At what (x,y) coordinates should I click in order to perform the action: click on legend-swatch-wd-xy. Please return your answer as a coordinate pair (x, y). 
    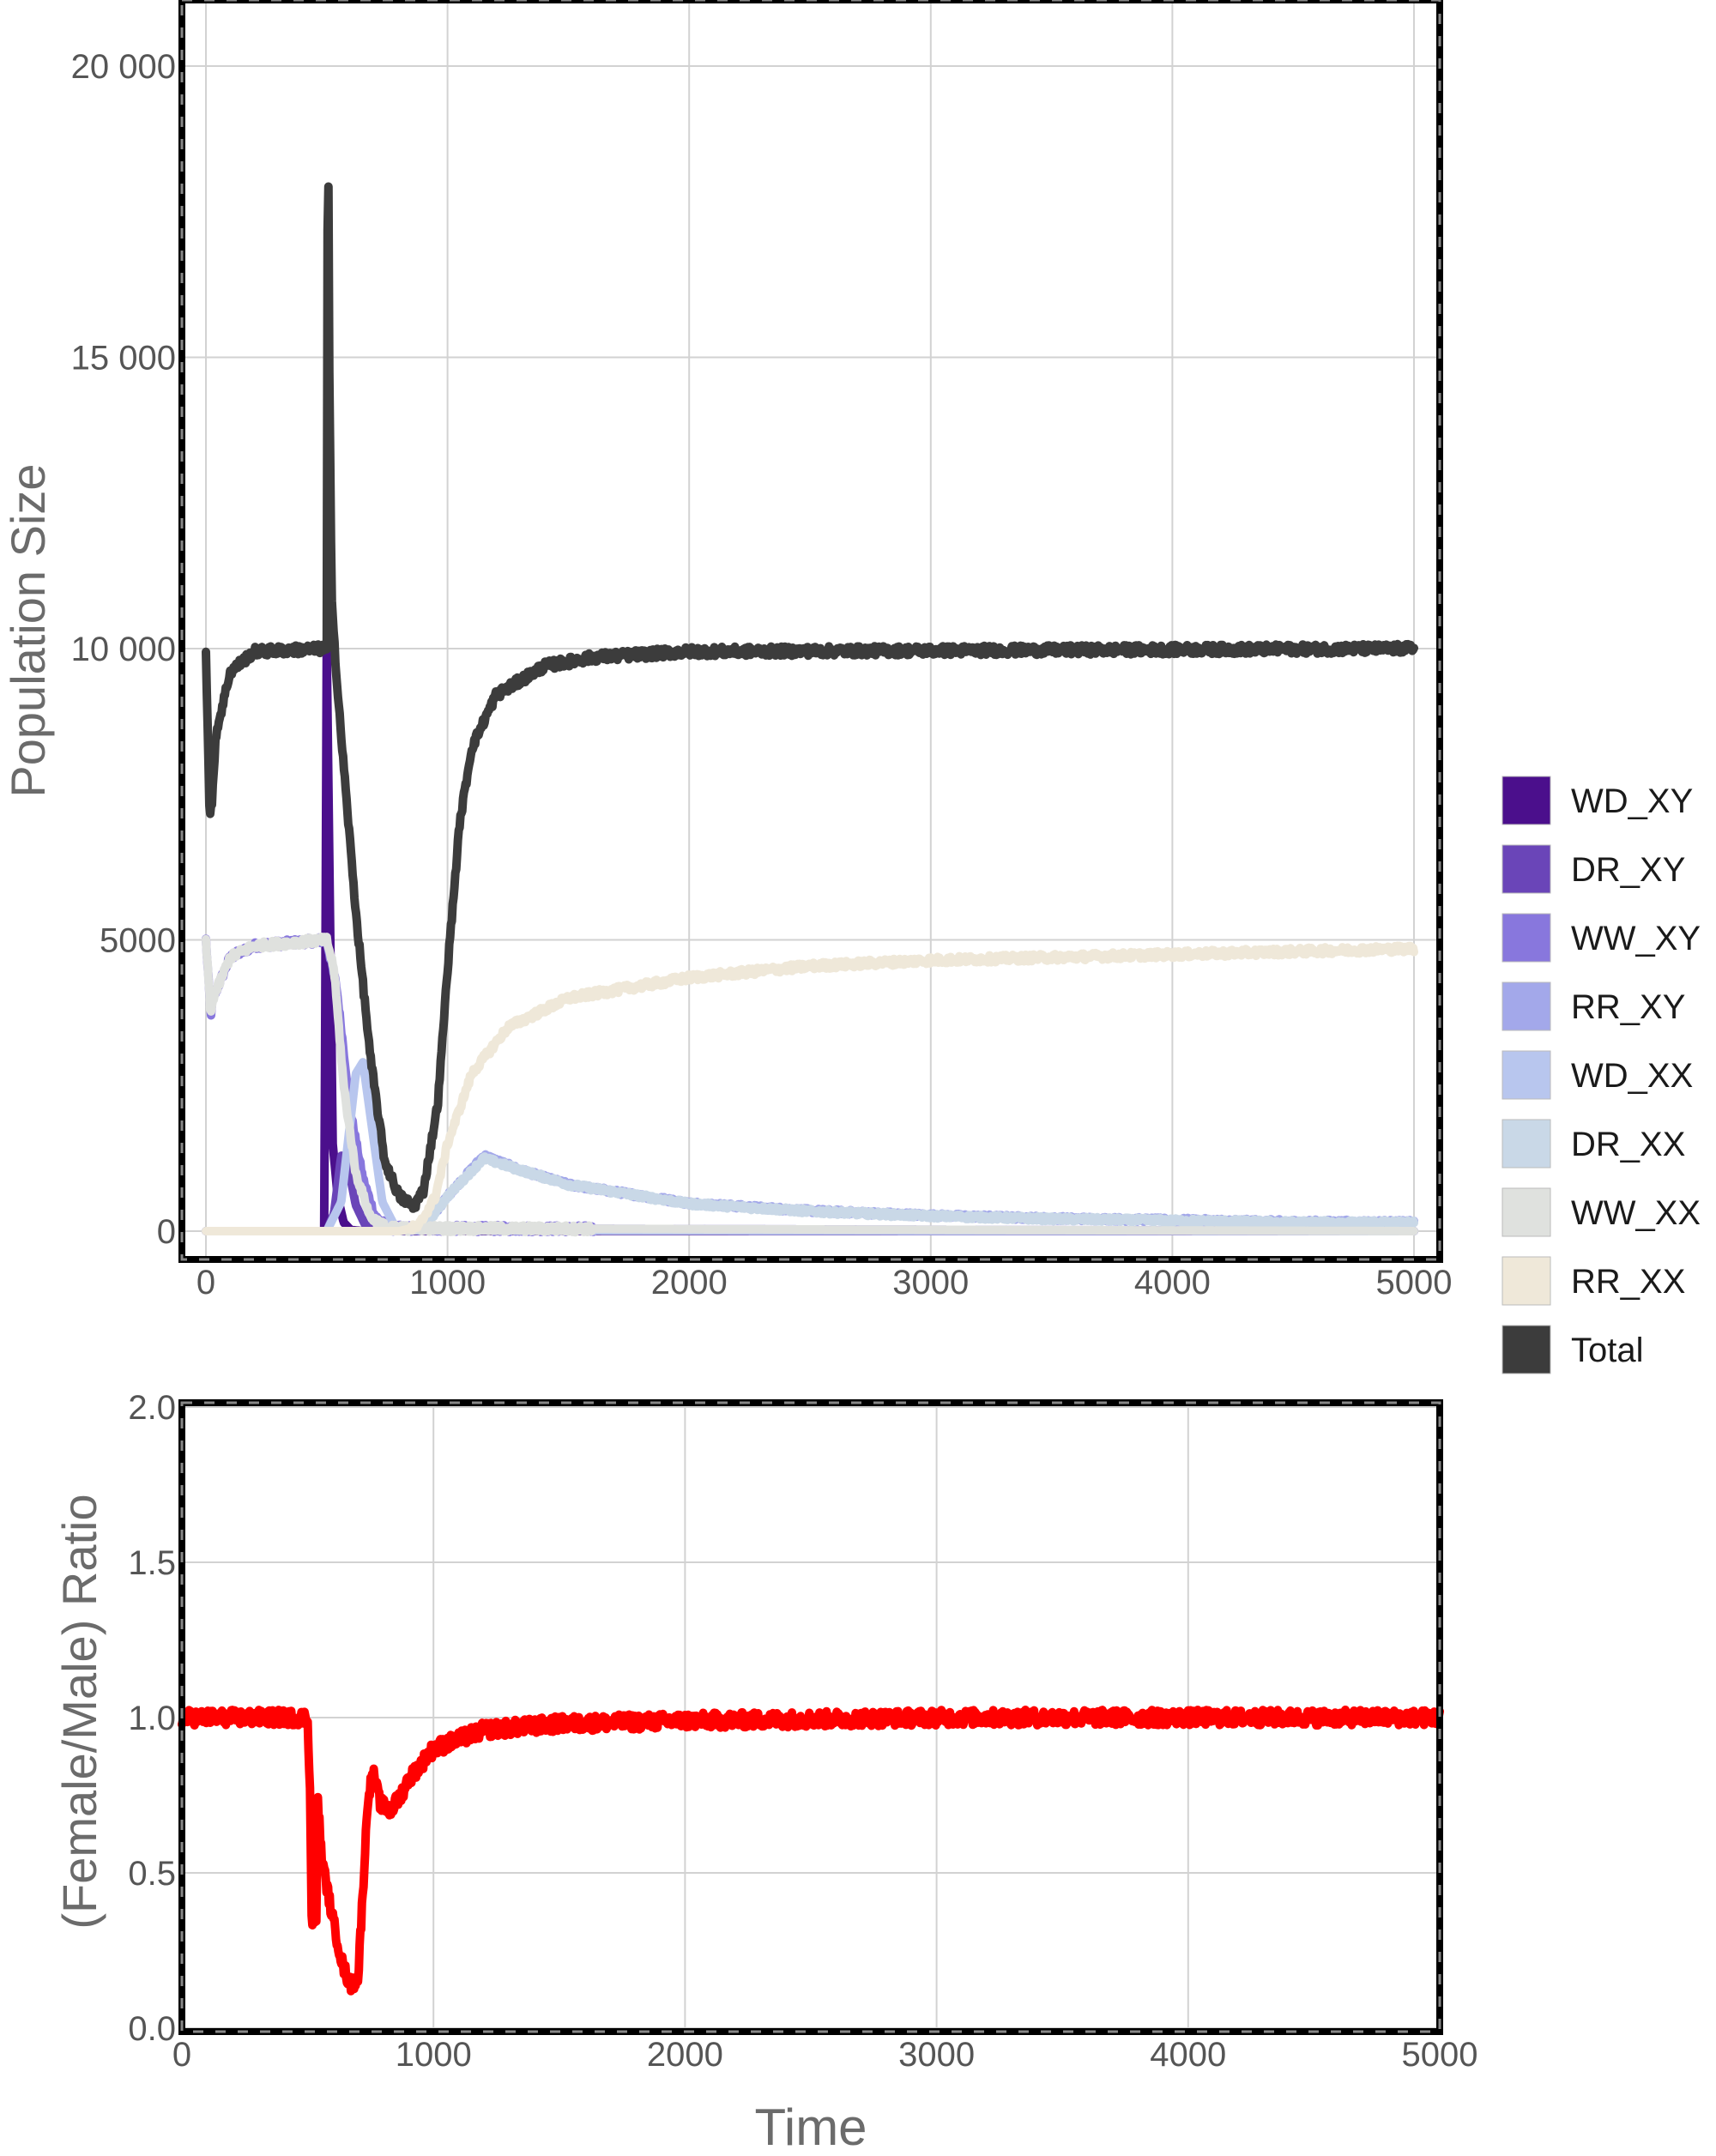
    Looking at the image, I should click on (1527, 800).